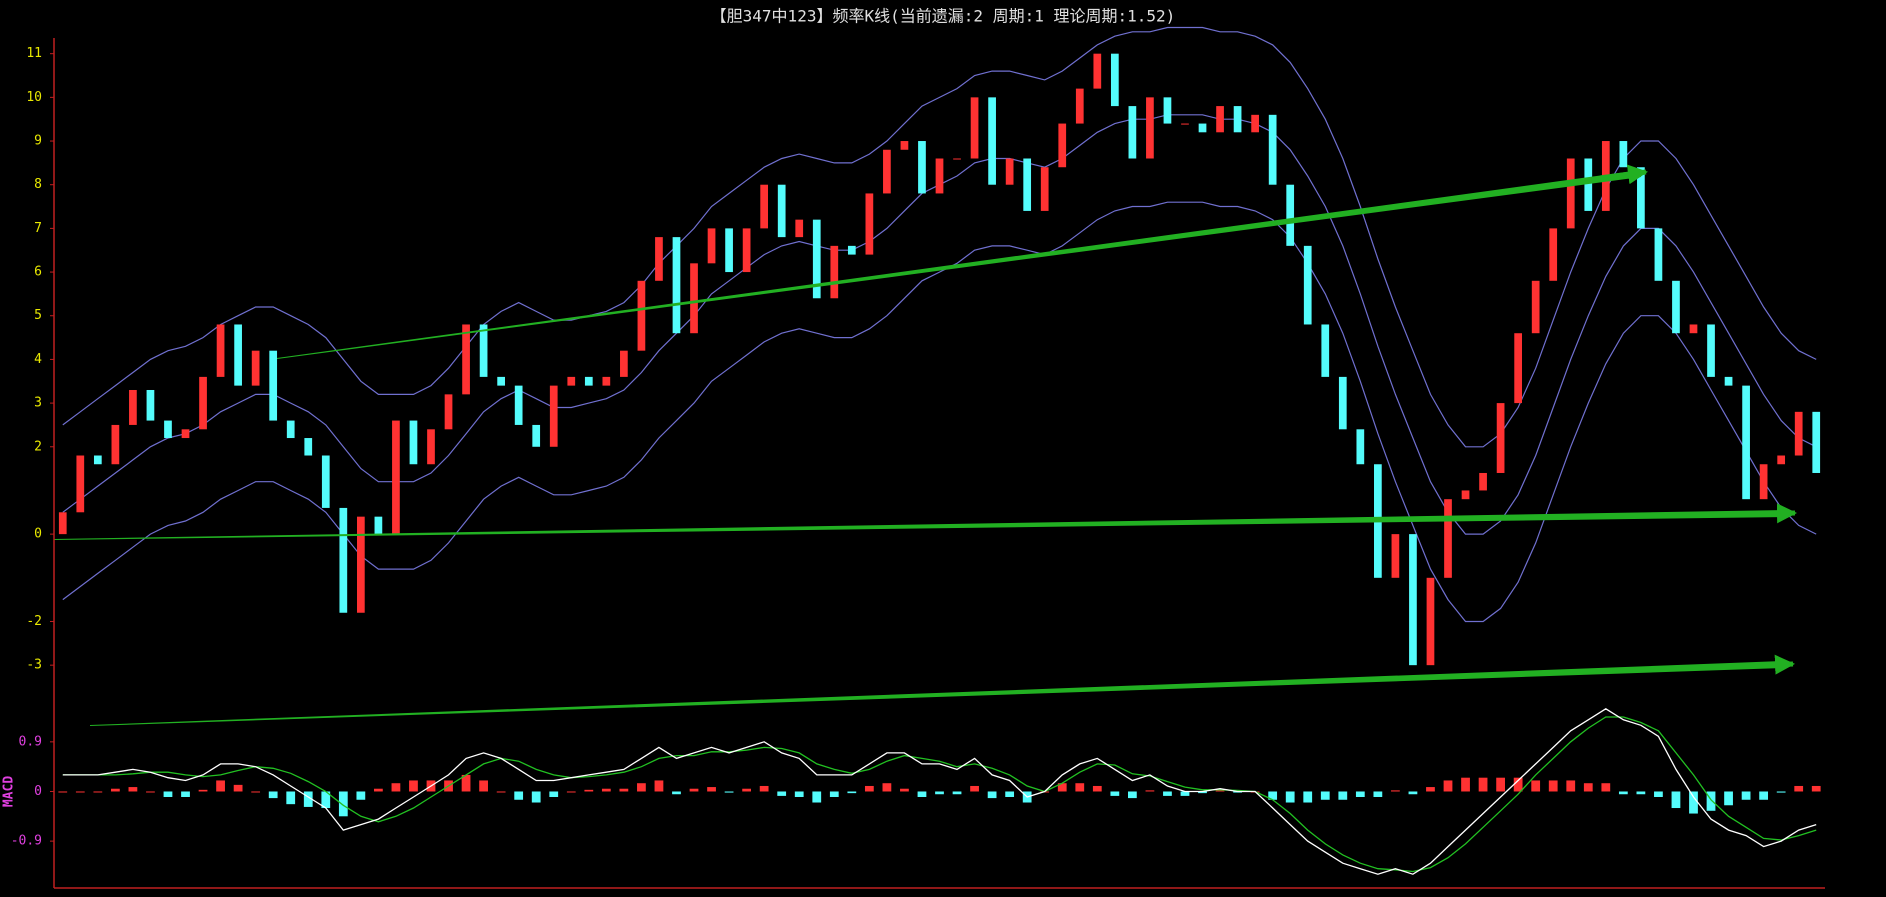  Describe the element at coordinates (9, 791) in the screenshot. I see `y-axis-label: MACD` at that location.